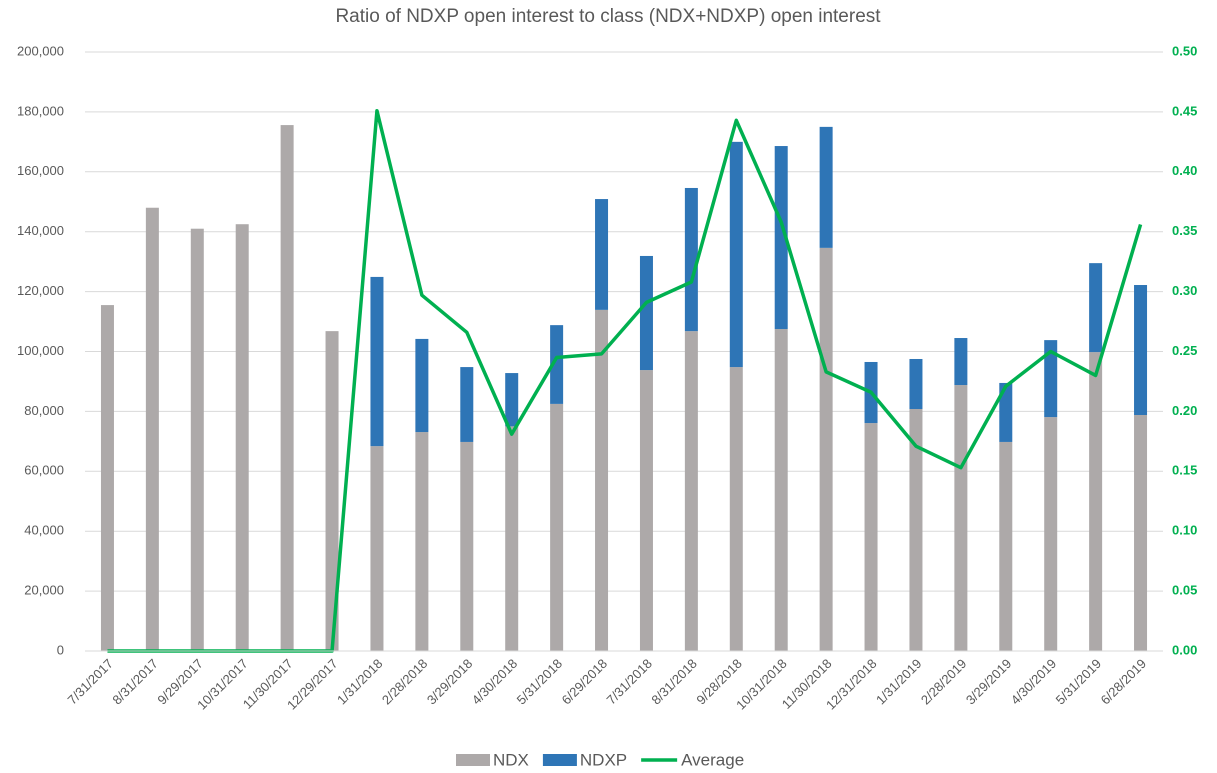 The width and height of the screenshot is (1217, 773). What do you see at coordinates (944, 682) in the screenshot?
I see `x-tick-label: 2/28/2019` at bounding box center [944, 682].